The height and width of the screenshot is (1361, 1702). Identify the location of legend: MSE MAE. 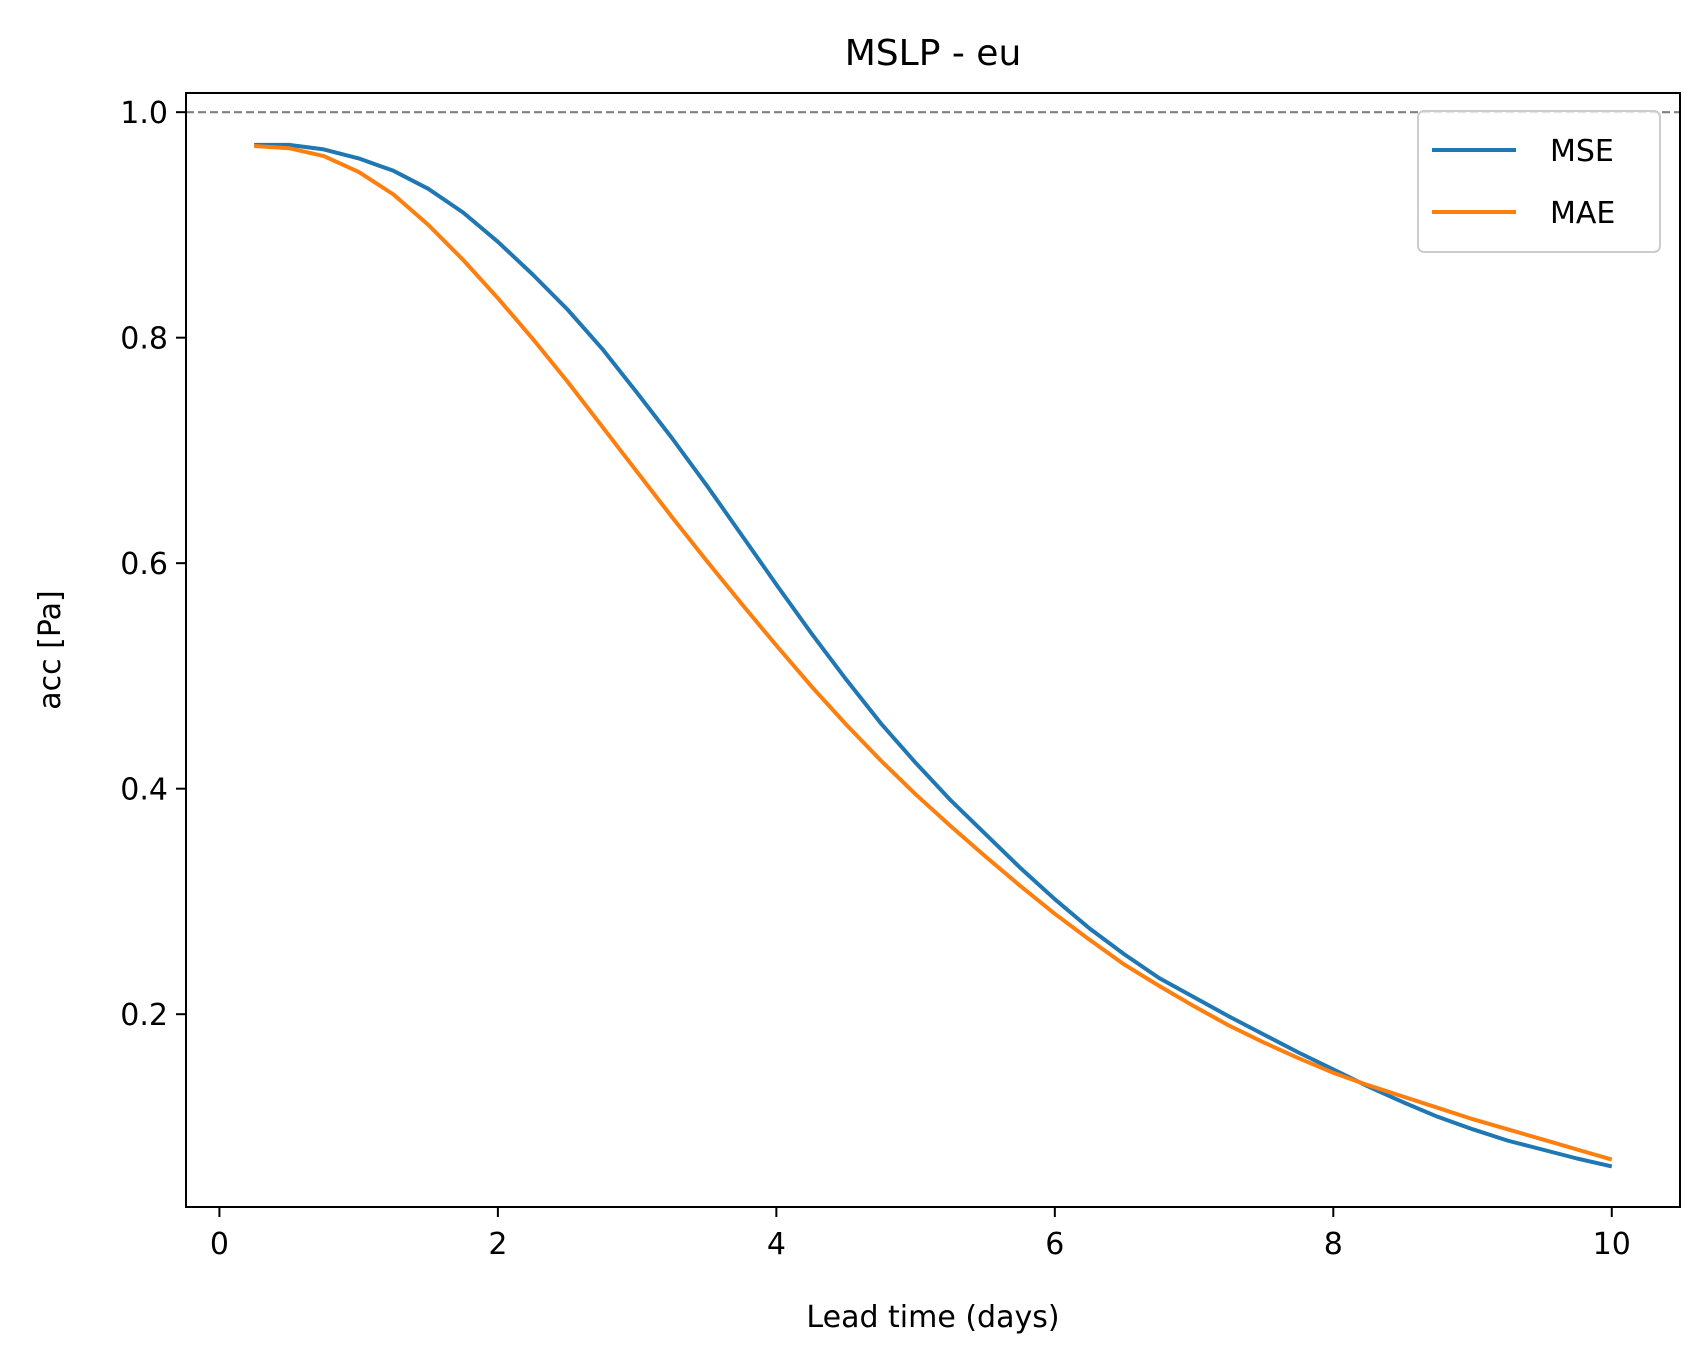
(1539, 181).